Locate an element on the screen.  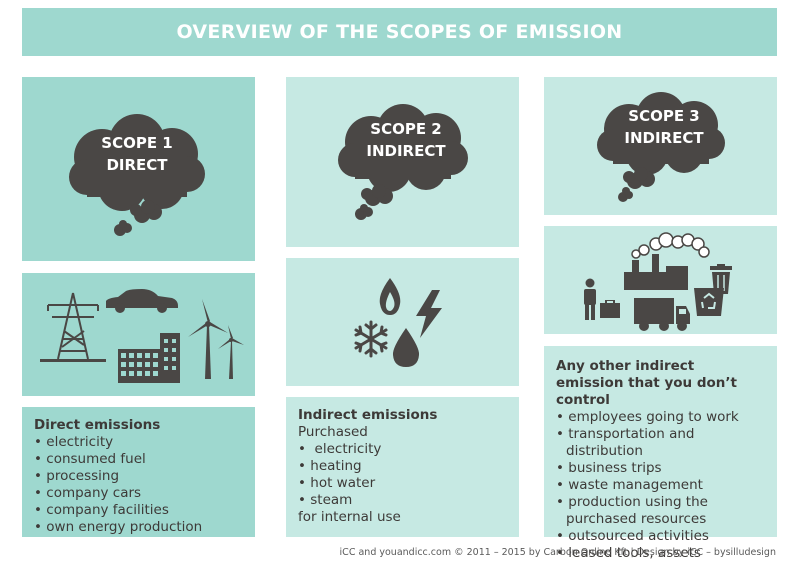
list-item: production using the purchased resources is located at coordinates (660, 511).